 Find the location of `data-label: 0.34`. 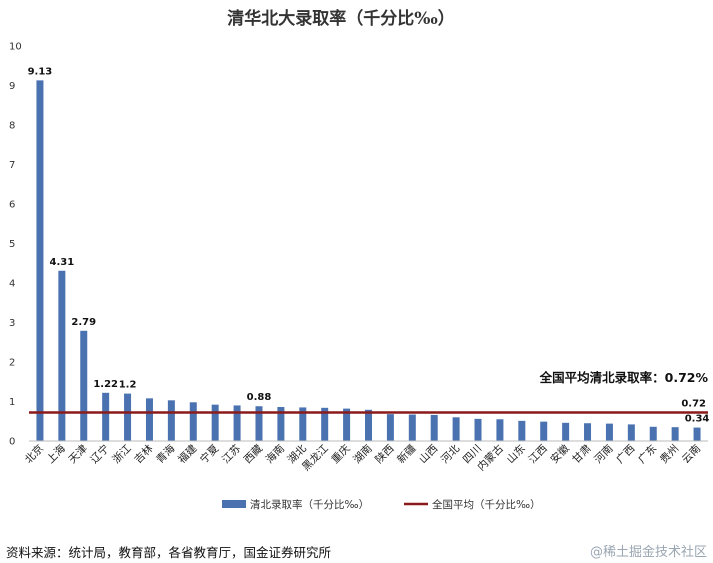

data-label: 0.34 is located at coordinates (697, 419).